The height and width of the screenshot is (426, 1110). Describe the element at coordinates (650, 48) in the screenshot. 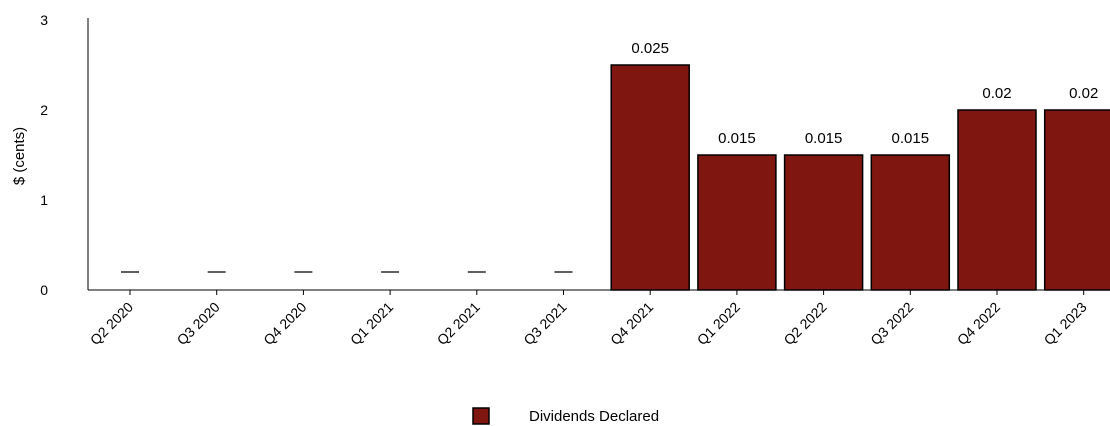

I see `bar-value-label: 0.025` at that location.